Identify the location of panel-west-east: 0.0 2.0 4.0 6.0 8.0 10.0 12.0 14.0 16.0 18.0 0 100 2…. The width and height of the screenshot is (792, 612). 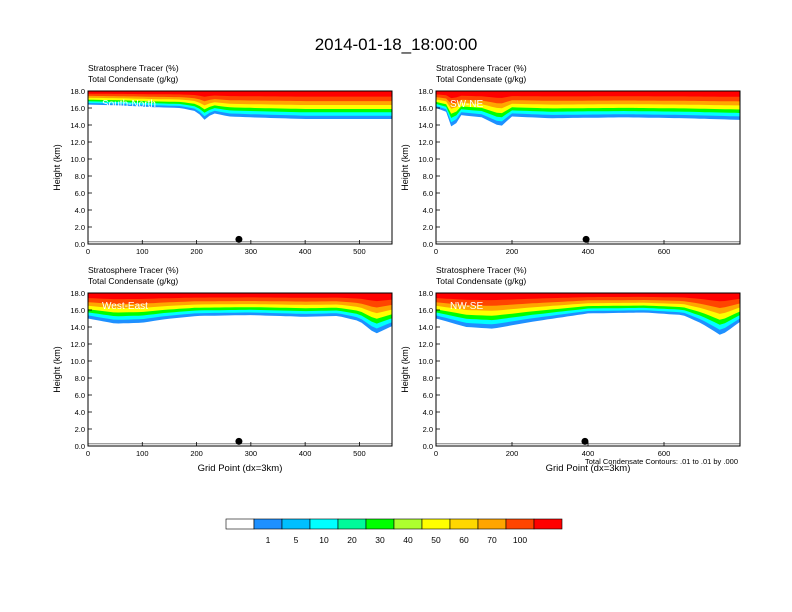
(222, 369).